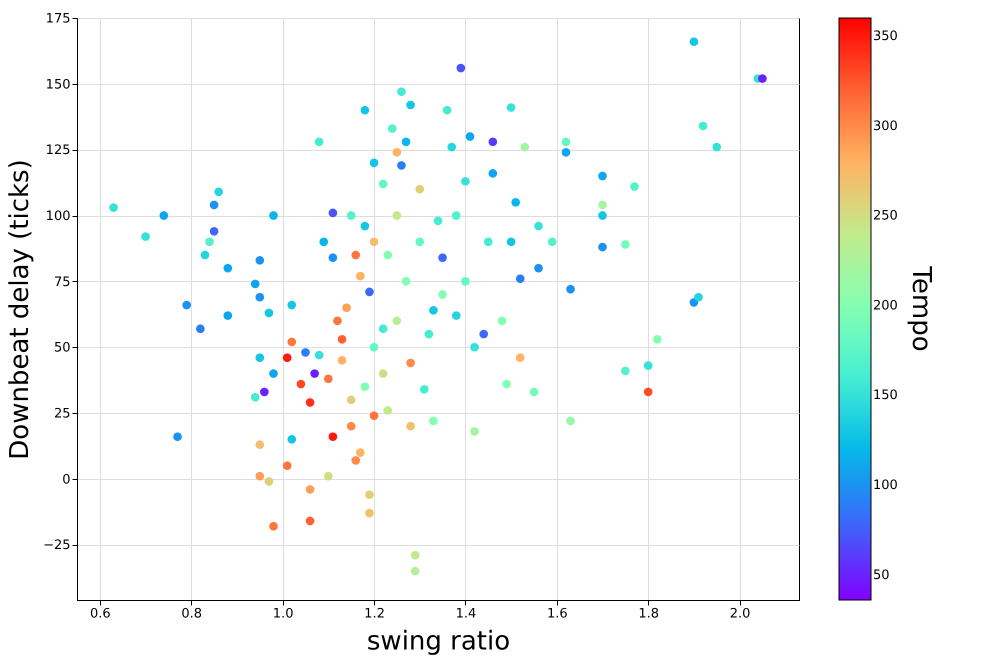  What do you see at coordinates (20, 309) in the screenshot?
I see `y-axis-title: Downbeat delay (ticks)` at bounding box center [20, 309].